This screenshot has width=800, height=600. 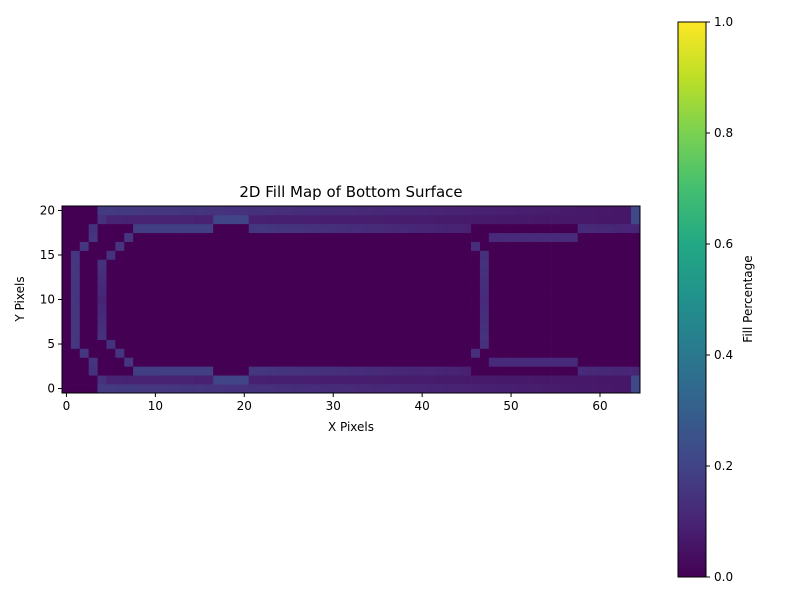 I want to click on x-axis-label: X Pixels, so click(x=351, y=427).